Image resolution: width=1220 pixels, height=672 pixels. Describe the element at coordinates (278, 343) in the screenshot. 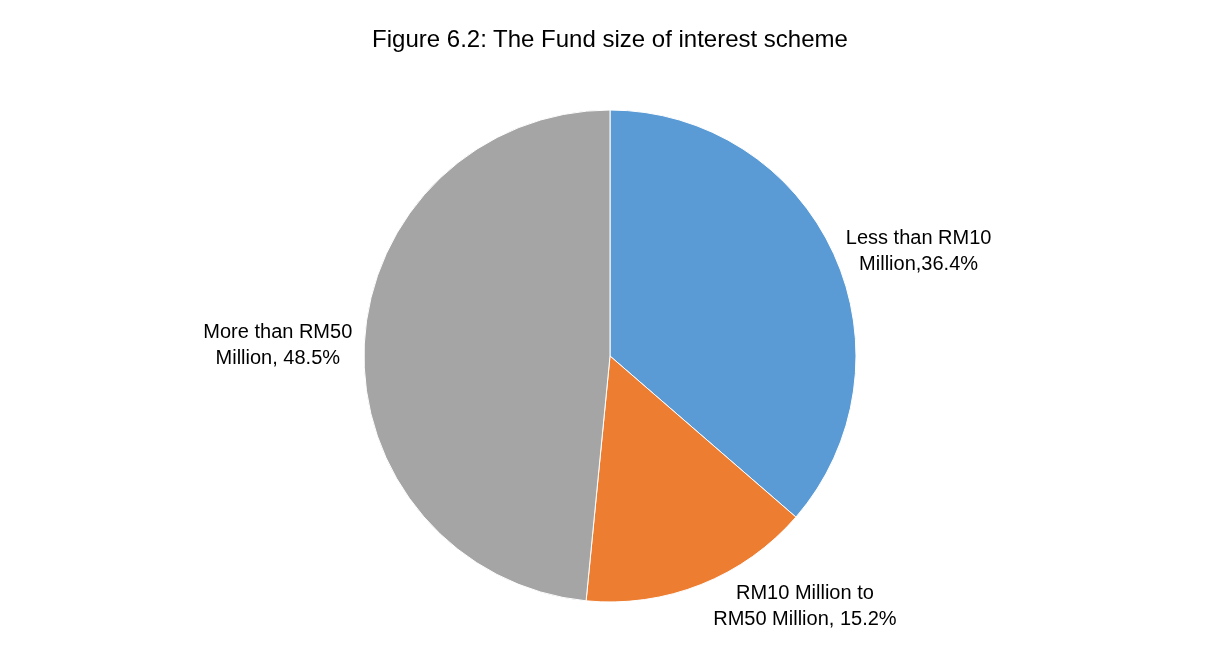

I see `slice-label: More than RM50 Million, 48.5%` at that location.